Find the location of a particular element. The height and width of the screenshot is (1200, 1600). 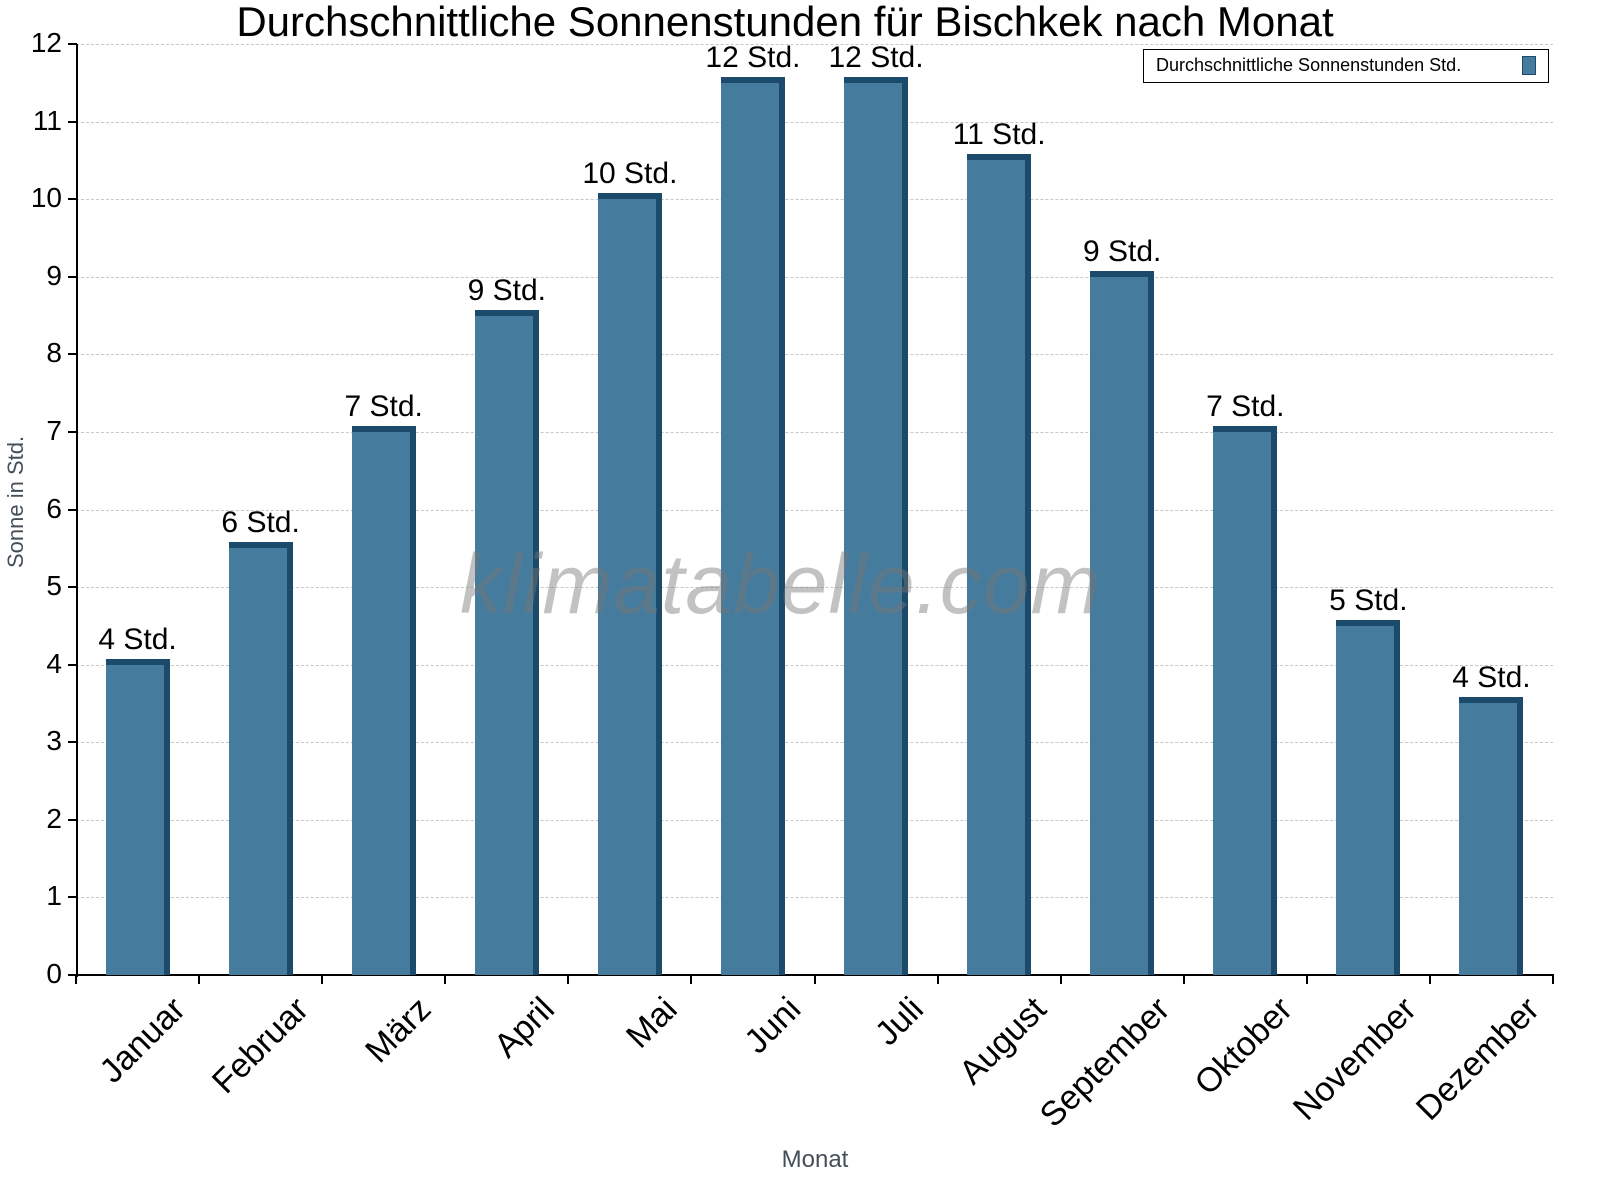

data-label: 6 Std. is located at coordinates (260, 523).